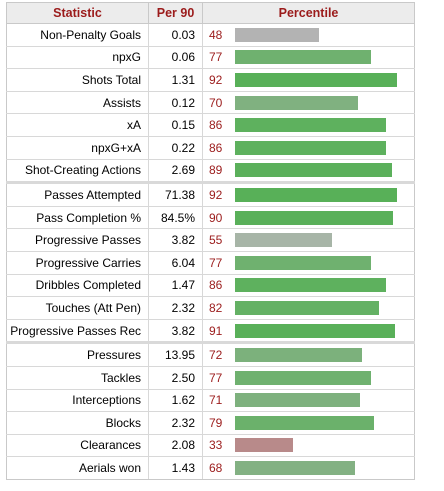 This screenshot has width=444, height=491. I want to click on header-percentile: Percentile, so click(308, 13).